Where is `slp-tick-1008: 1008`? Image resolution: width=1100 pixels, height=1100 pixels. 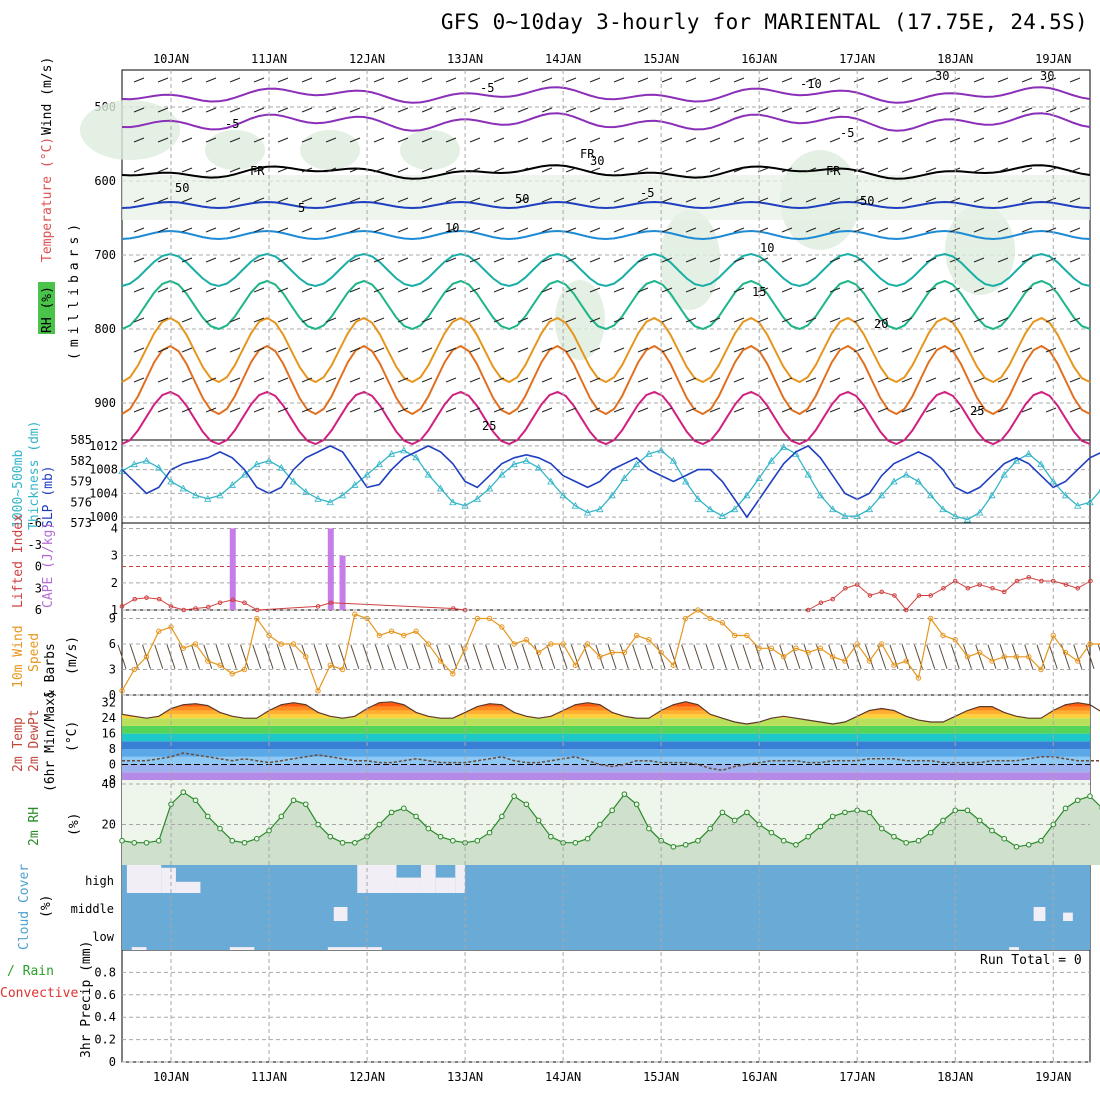
slp-tick-1008: 1008 is located at coordinates (103, 470).